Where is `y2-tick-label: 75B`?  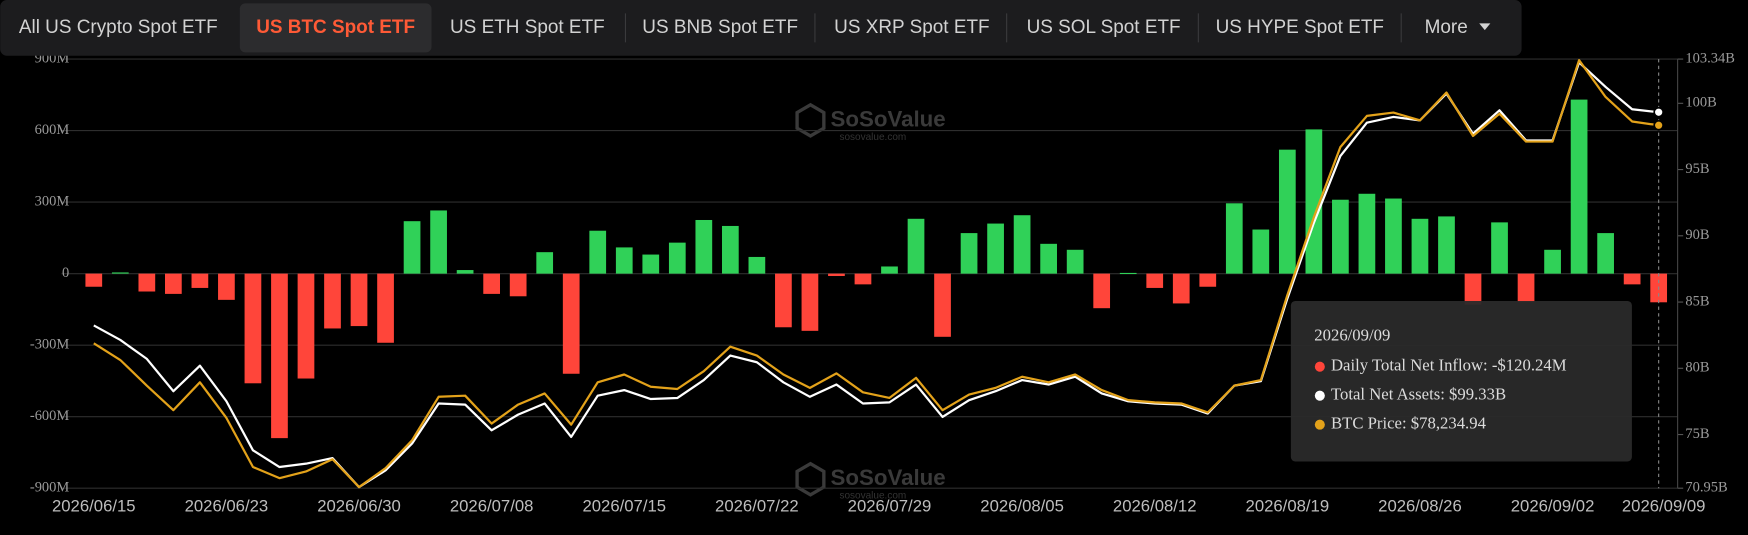 y2-tick-label: 75B is located at coordinates (1697, 434).